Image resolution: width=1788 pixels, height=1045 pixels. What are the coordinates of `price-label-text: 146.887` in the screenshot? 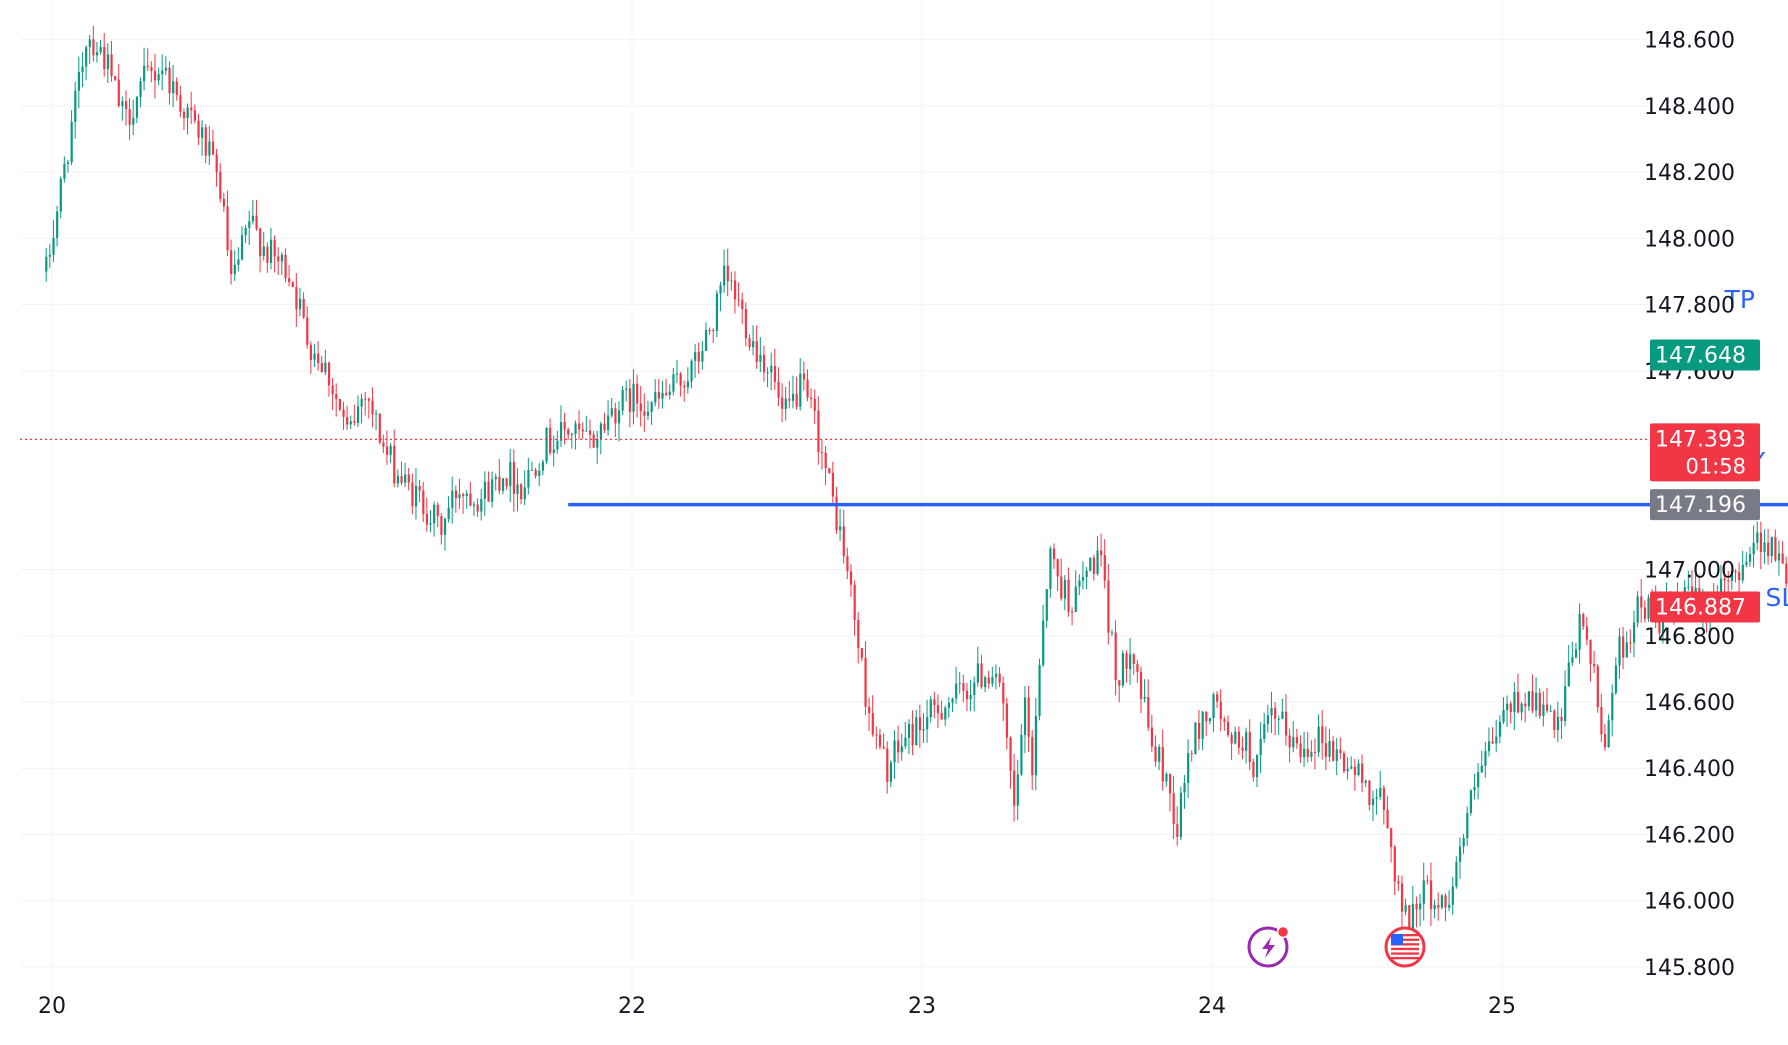 It's located at (1700, 607).